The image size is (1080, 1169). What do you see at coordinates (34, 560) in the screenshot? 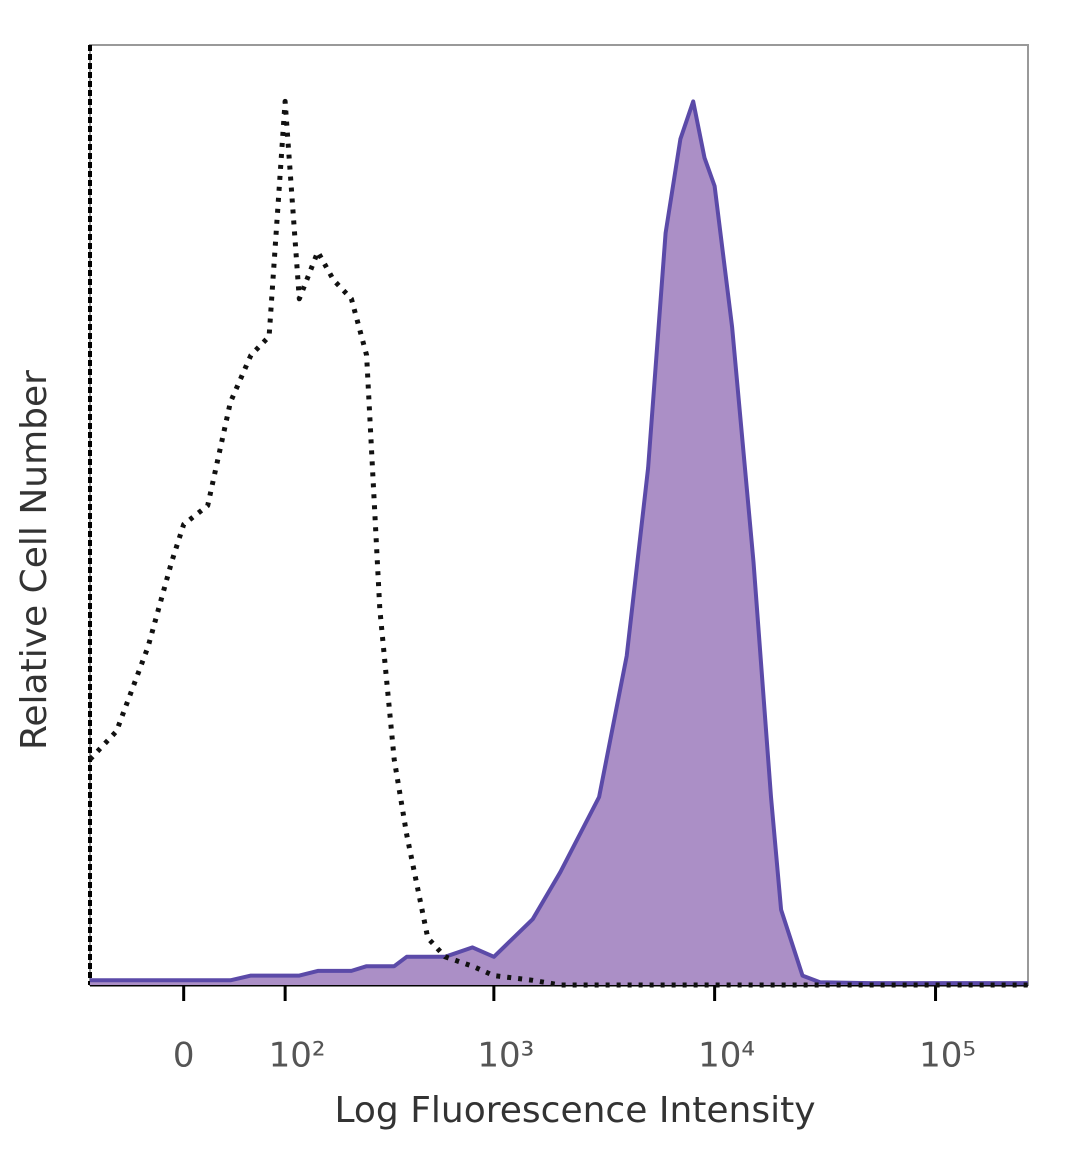
I see `y-axis-title: Relative Cell Number` at bounding box center [34, 560].